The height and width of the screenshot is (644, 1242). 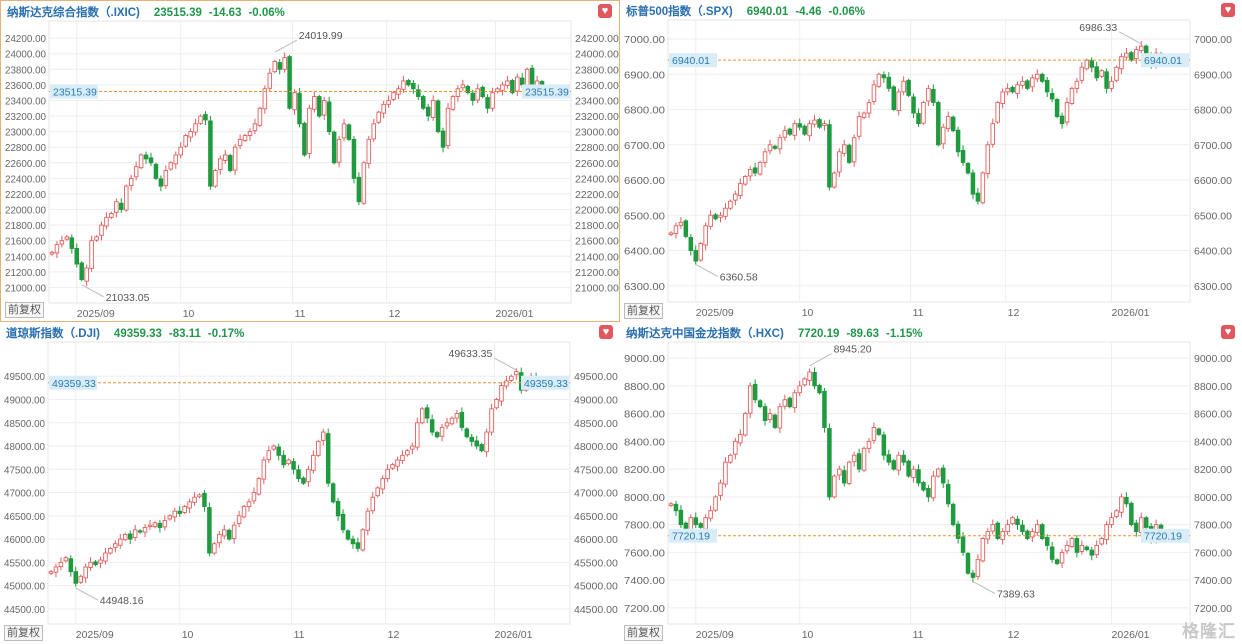 I want to click on y-tick-label-left: 6500.00, so click(x=644, y=216).